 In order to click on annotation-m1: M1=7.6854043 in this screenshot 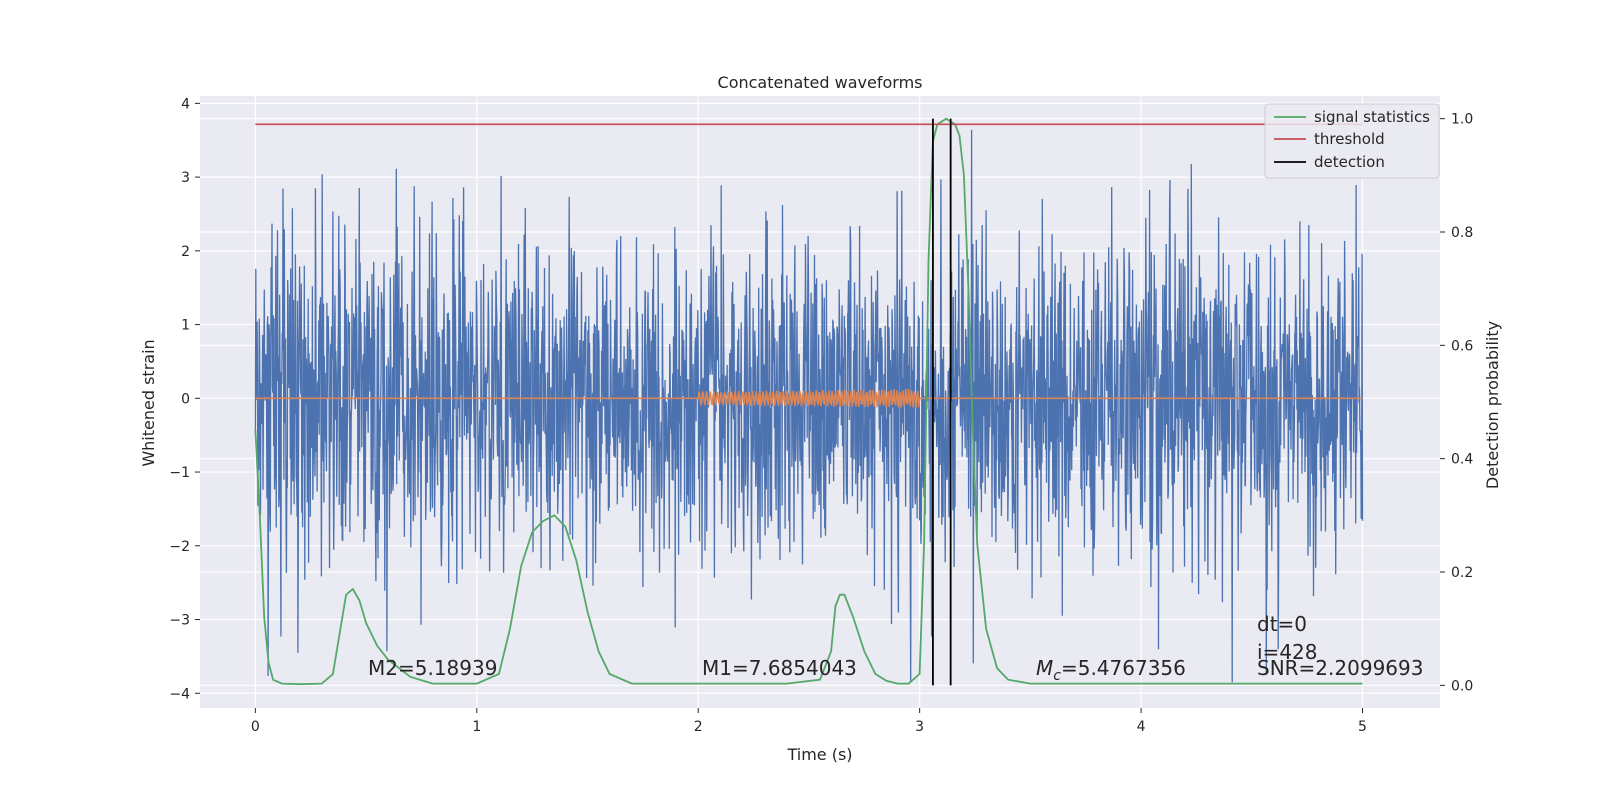, I will do `click(779, 668)`.